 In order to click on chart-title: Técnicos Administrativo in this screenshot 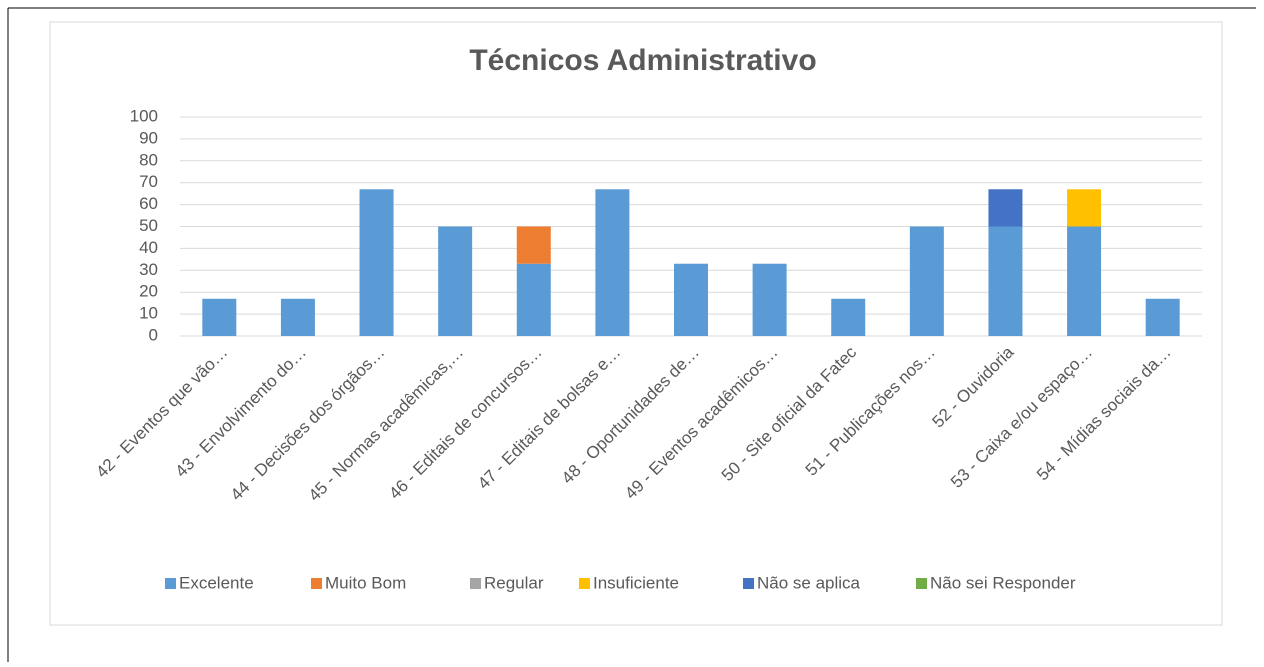, I will do `click(642, 60)`.